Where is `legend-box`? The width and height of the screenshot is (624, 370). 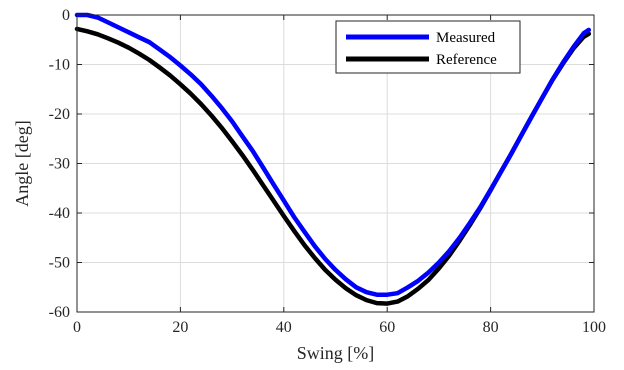 legend-box is located at coordinates (428, 47).